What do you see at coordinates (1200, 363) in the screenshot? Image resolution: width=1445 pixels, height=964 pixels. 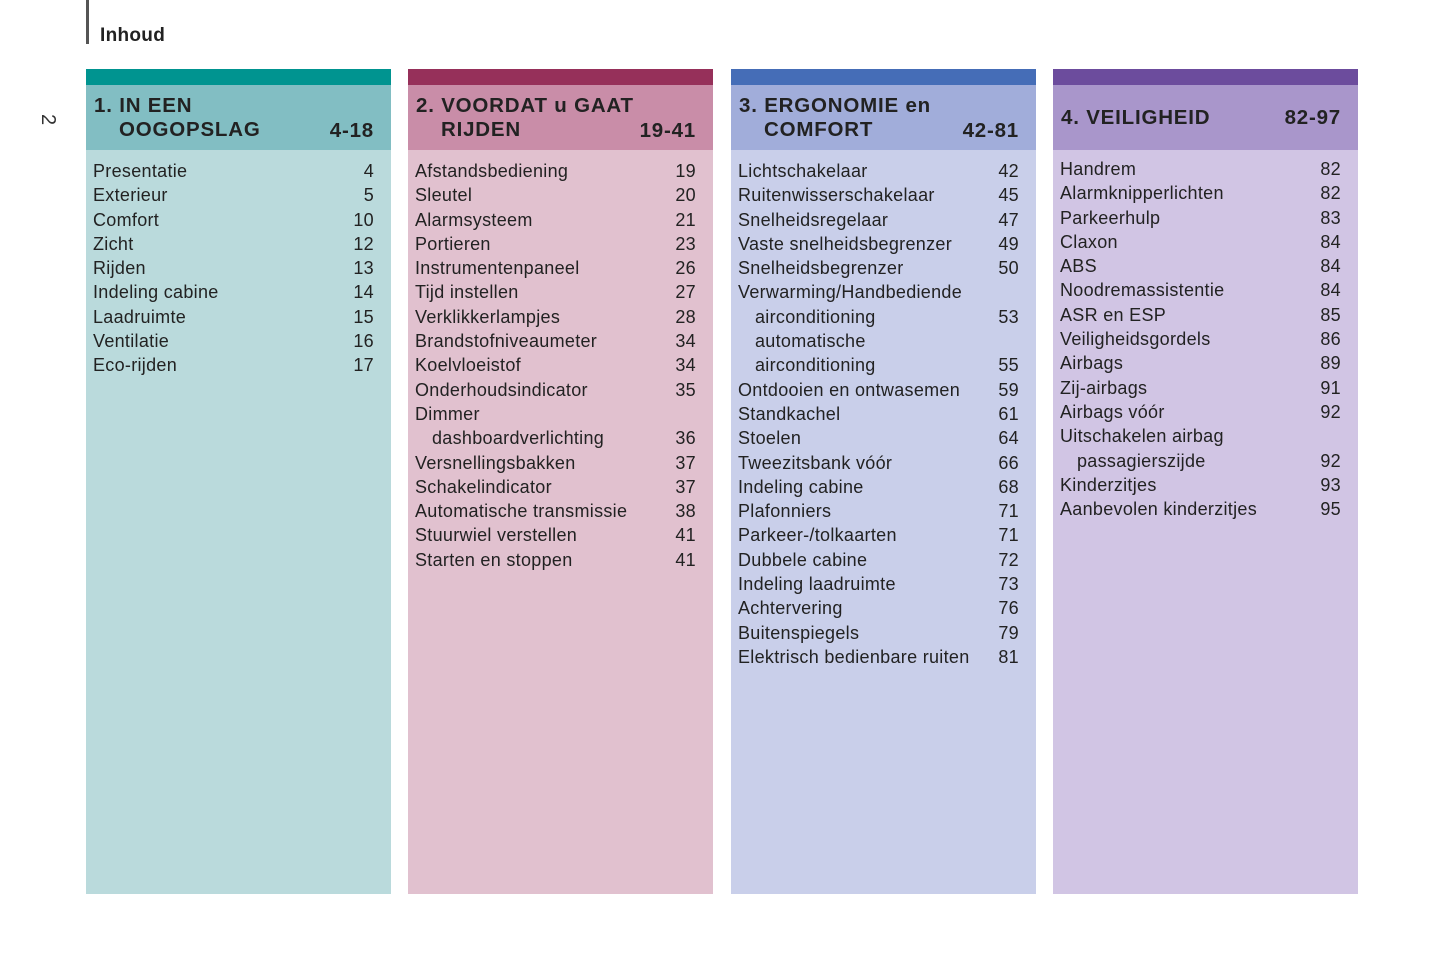 I see `toc-entry: Airbags 89` at bounding box center [1200, 363].